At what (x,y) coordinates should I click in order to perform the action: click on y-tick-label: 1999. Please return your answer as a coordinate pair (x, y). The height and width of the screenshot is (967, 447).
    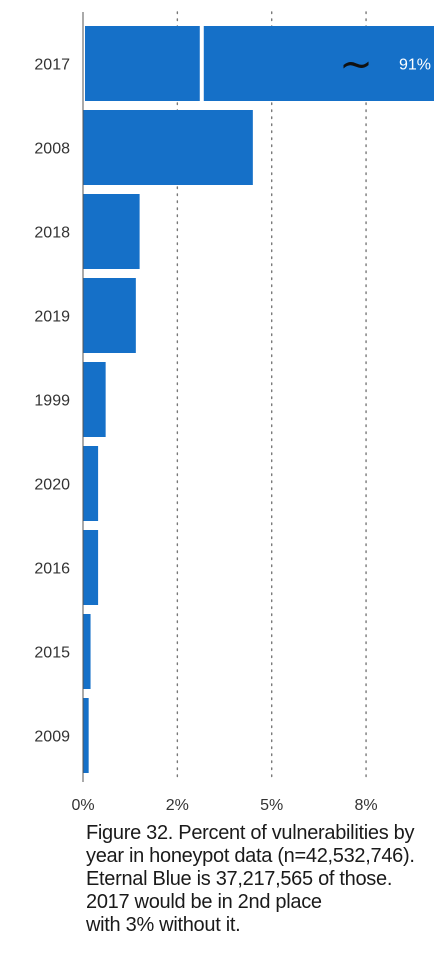
    Looking at the image, I should click on (52, 401).